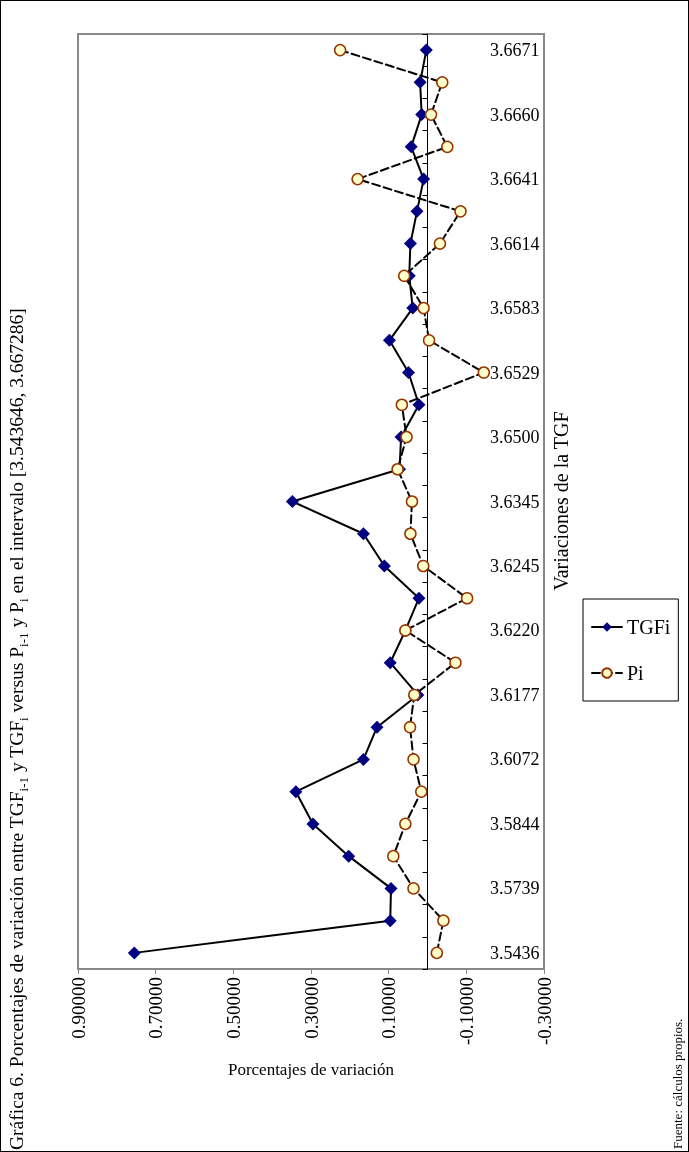 The width and height of the screenshot is (689, 1152). Describe the element at coordinates (515, 437) in the screenshot. I see `y-tick-label: 3.6500` at that location.